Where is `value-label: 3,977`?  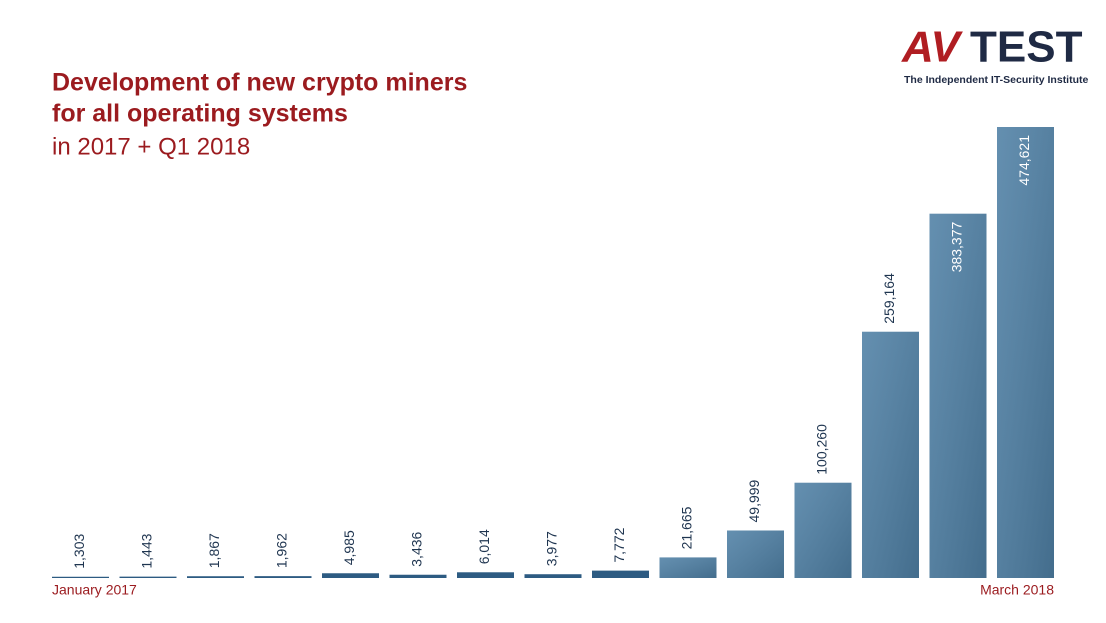 value-label: 3,977 is located at coordinates (552, 548).